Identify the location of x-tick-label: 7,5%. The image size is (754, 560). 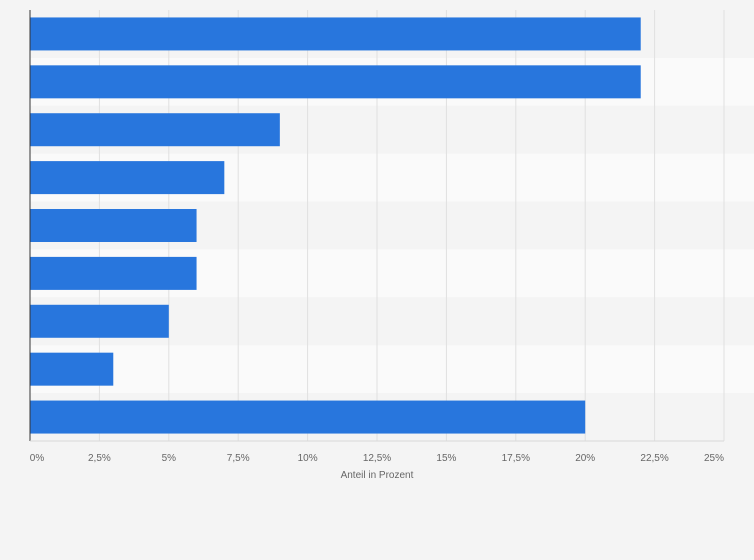
(238, 458).